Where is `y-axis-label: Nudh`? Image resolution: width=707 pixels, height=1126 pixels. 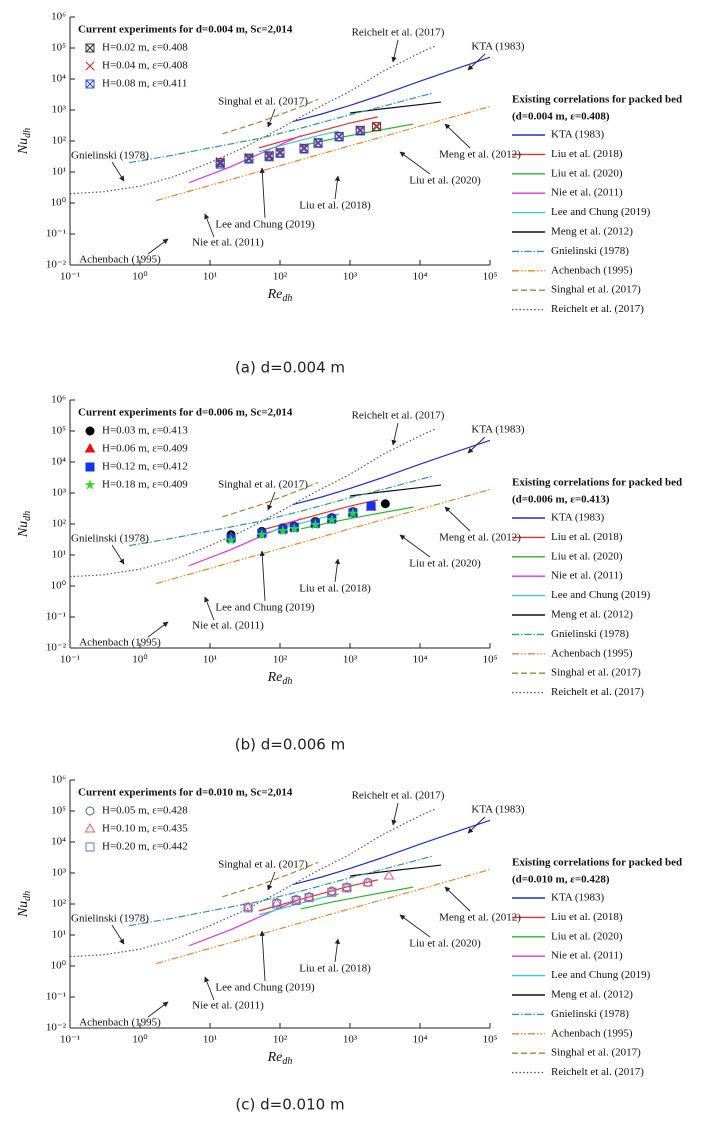
y-axis-label: Nudh is located at coordinates (24, 904).